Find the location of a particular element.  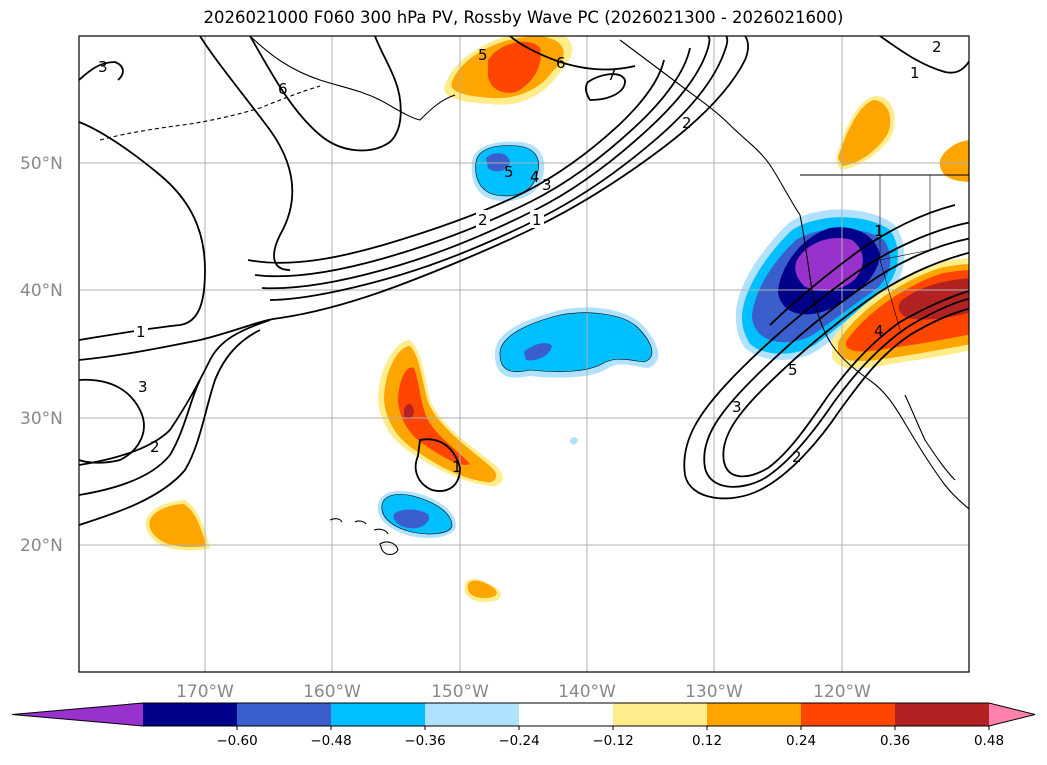

contour-label-4-pacific: 4 is located at coordinates (535, 177).